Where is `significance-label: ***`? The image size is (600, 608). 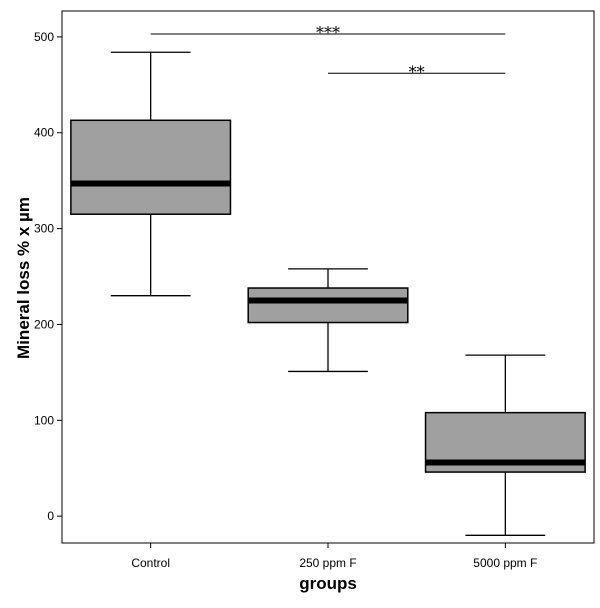
significance-label: *** is located at coordinates (328, 32).